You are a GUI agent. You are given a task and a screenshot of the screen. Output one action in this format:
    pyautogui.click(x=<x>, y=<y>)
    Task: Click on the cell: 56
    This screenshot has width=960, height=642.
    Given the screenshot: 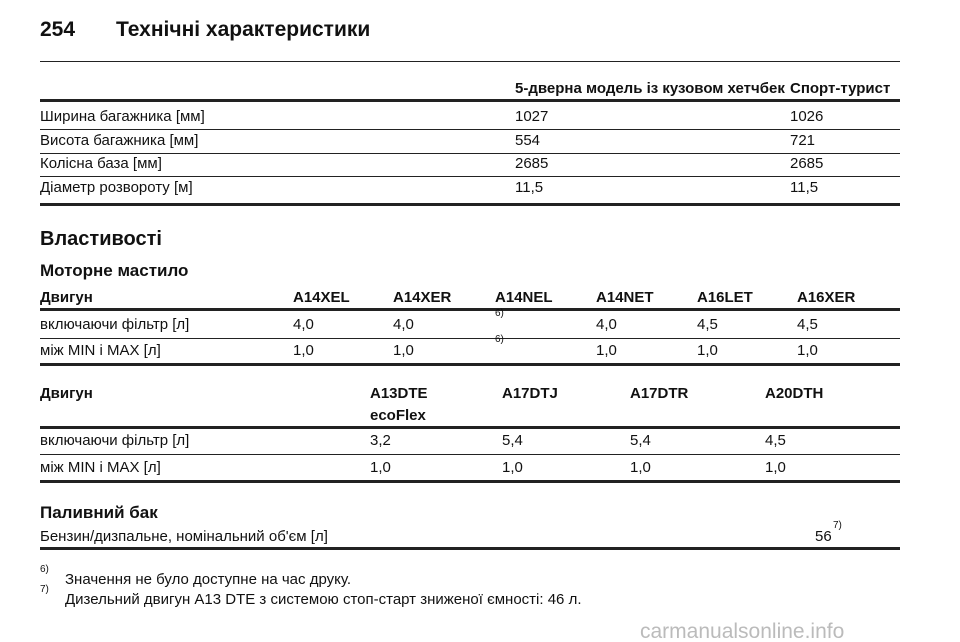 What is the action you would take?
    pyautogui.click(x=823, y=536)
    